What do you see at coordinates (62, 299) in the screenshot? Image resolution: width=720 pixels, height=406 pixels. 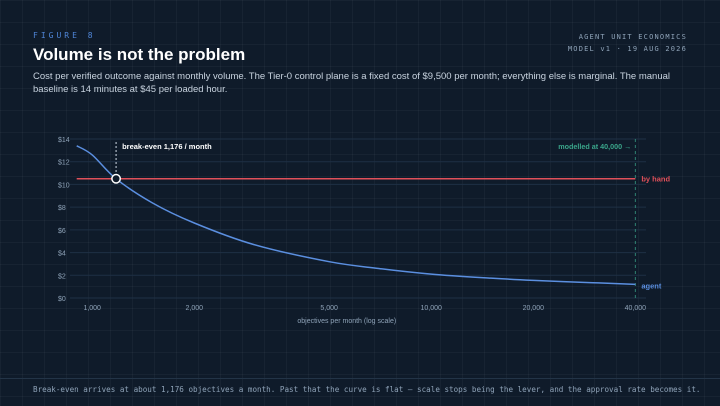 I see `y-tick-label: $0` at bounding box center [62, 299].